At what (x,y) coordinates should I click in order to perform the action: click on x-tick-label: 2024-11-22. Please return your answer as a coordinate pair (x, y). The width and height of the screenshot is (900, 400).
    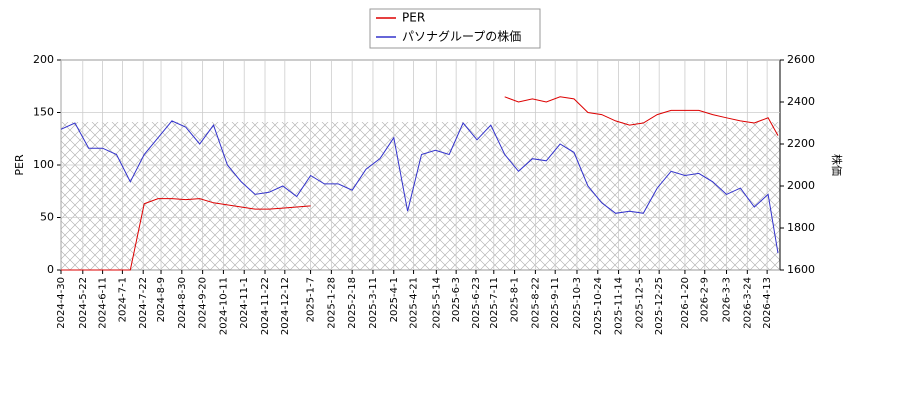
    Looking at the image, I should click on (265, 306).